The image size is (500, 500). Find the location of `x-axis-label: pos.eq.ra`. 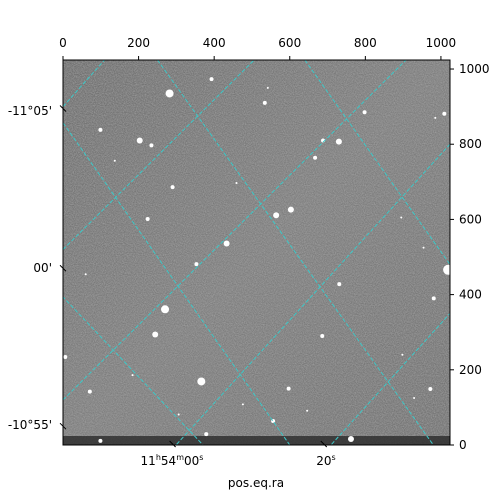

x-axis-label: pos.eq.ra is located at coordinates (256, 483).